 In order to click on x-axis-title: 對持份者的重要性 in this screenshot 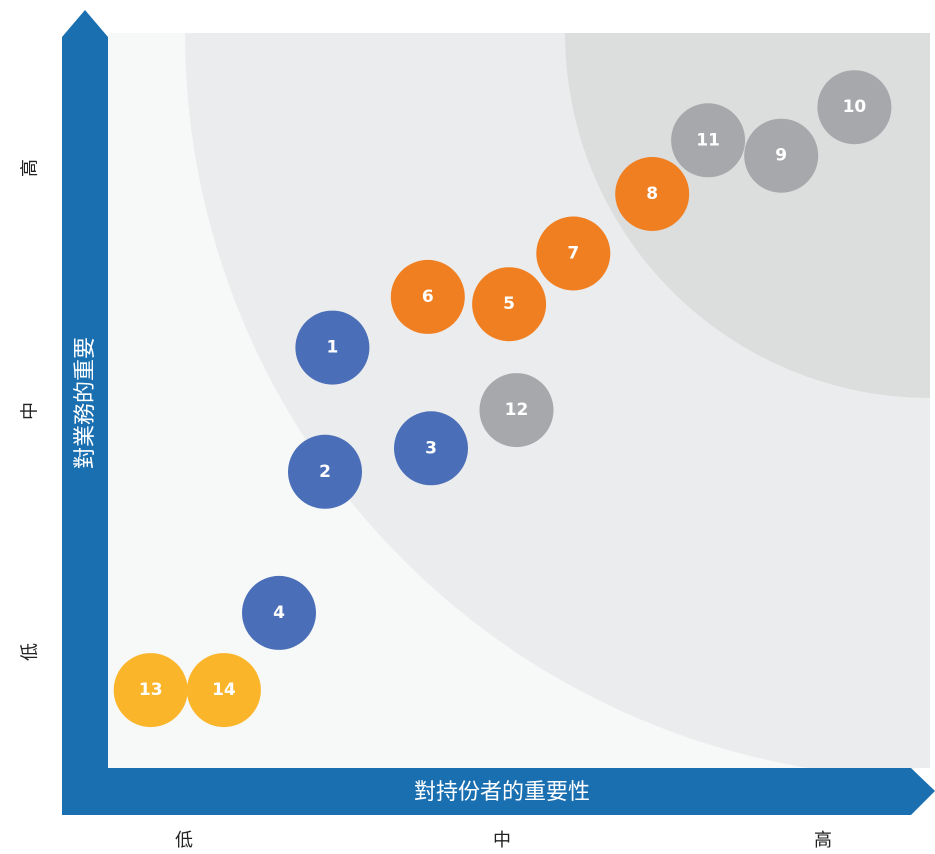, I will do `click(502, 792)`.